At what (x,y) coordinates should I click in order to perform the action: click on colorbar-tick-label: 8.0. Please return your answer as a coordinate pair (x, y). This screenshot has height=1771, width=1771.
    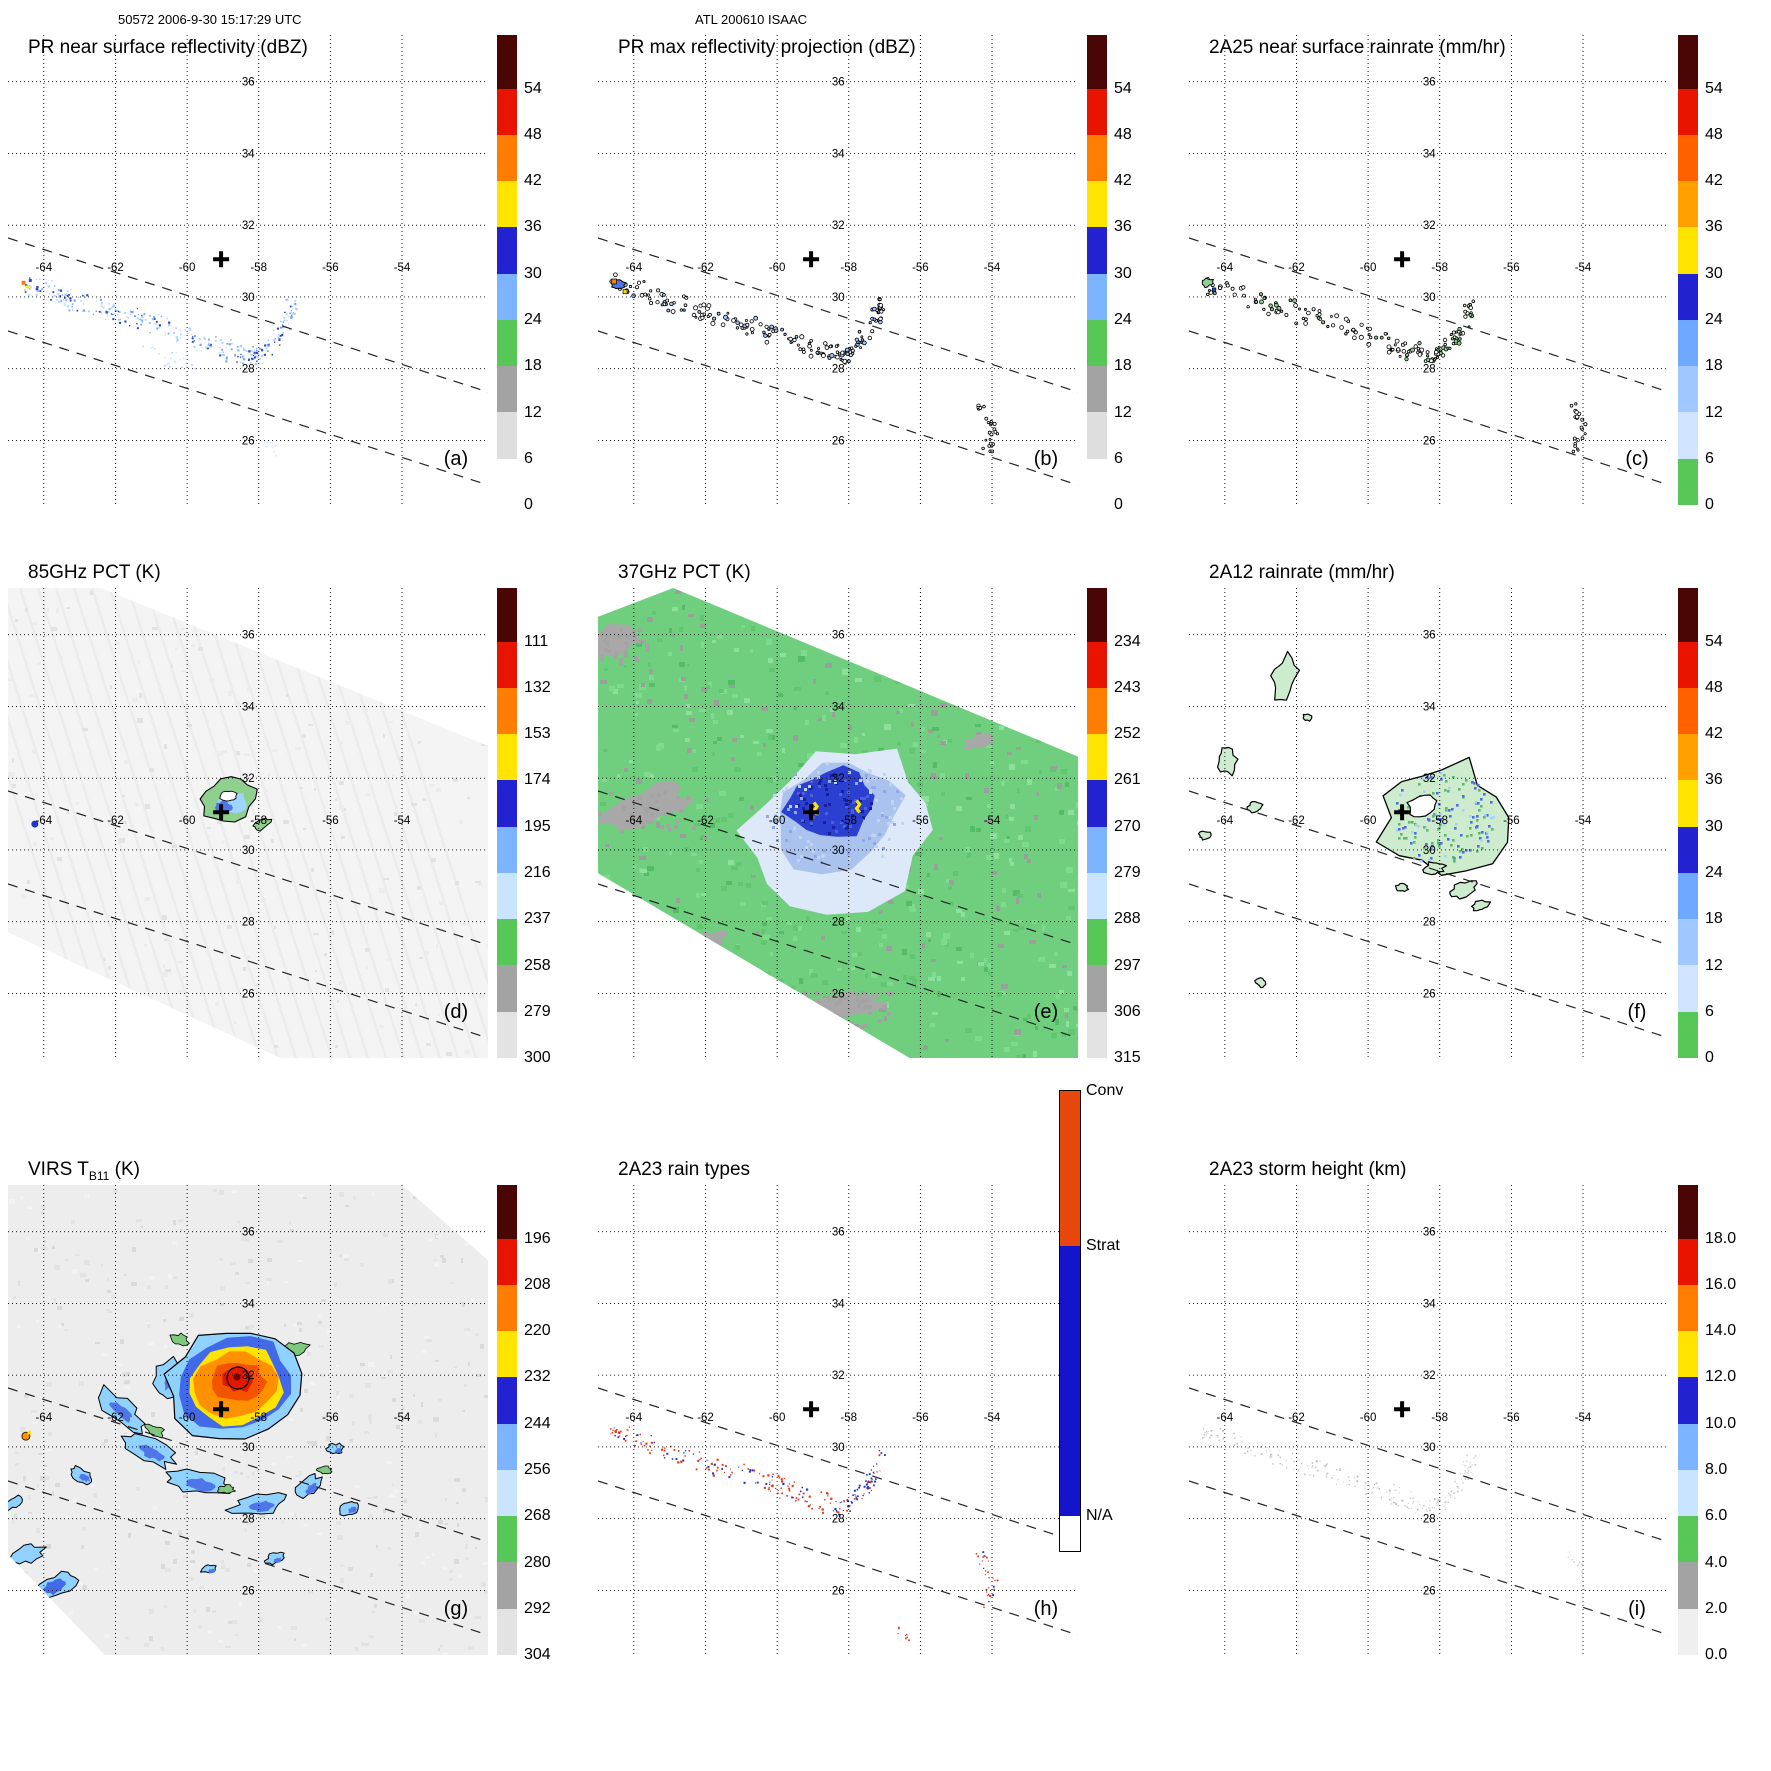
    Looking at the image, I should click on (1716, 1469).